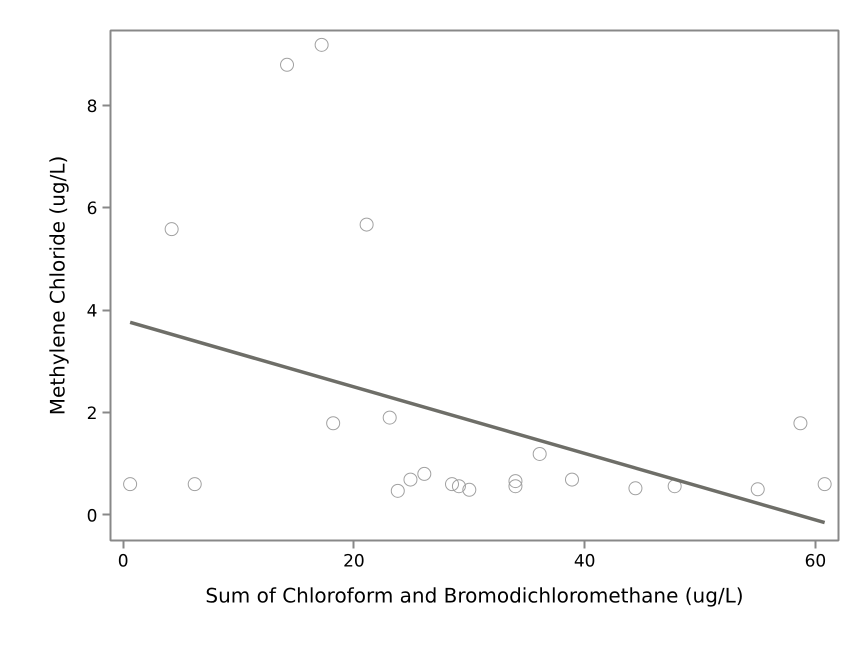 This screenshot has width=866, height=652. Describe the element at coordinates (92, 414) in the screenshot. I see `y-tick-label: 2` at that location.